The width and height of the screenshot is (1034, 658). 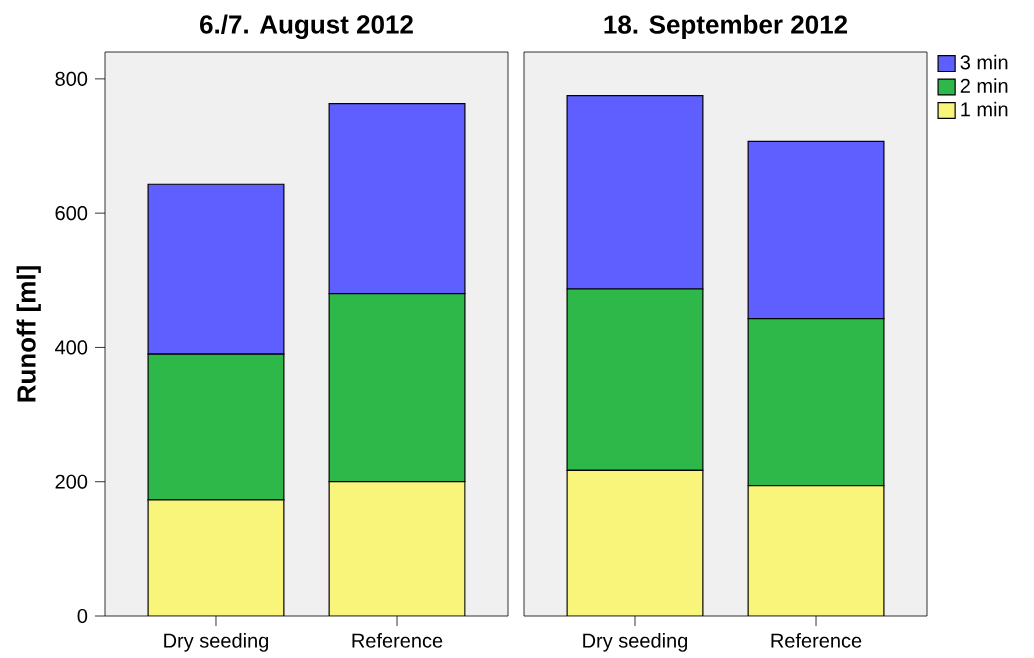 I want to click on y-tick-label: 800, so click(x=71, y=78).